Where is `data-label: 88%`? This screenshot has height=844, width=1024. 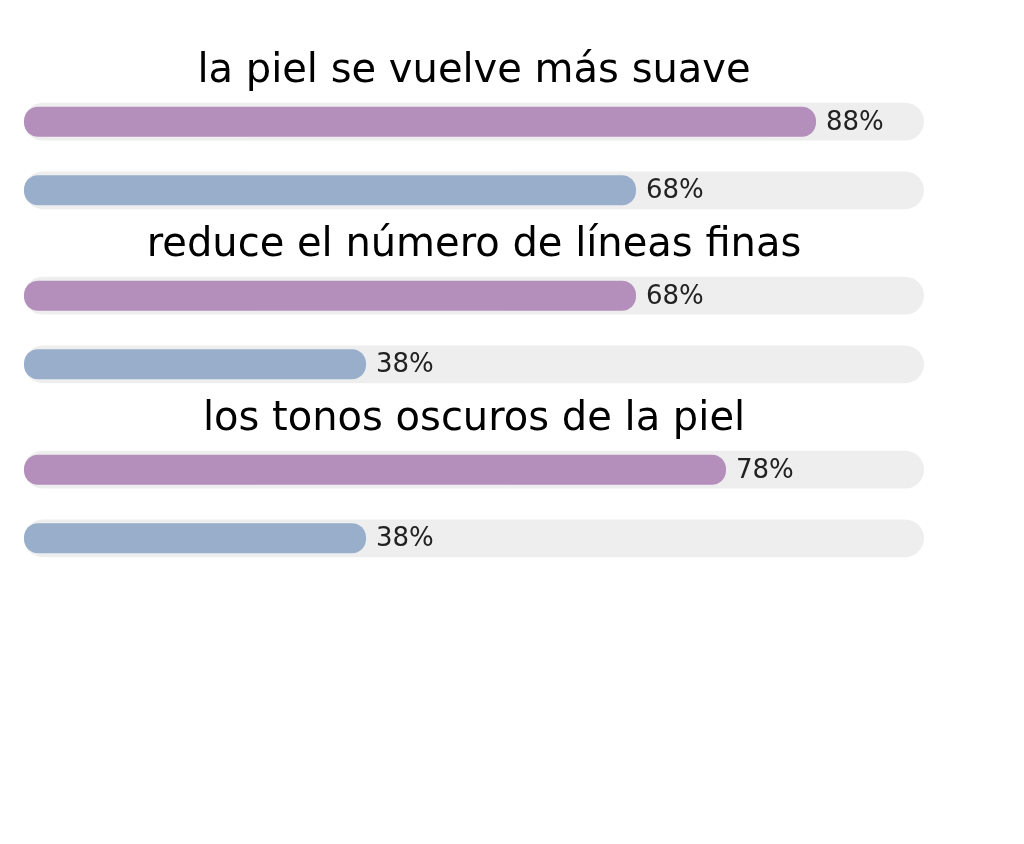 data-label: 88% is located at coordinates (855, 120).